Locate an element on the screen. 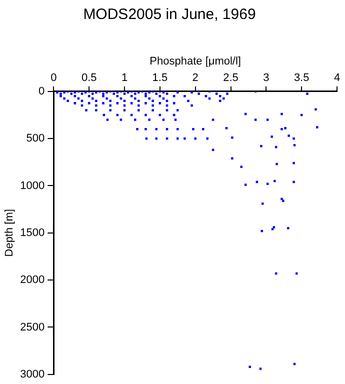 This screenshot has width=345, height=384. y-tick-label: 0 is located at coordinates (41, 91).